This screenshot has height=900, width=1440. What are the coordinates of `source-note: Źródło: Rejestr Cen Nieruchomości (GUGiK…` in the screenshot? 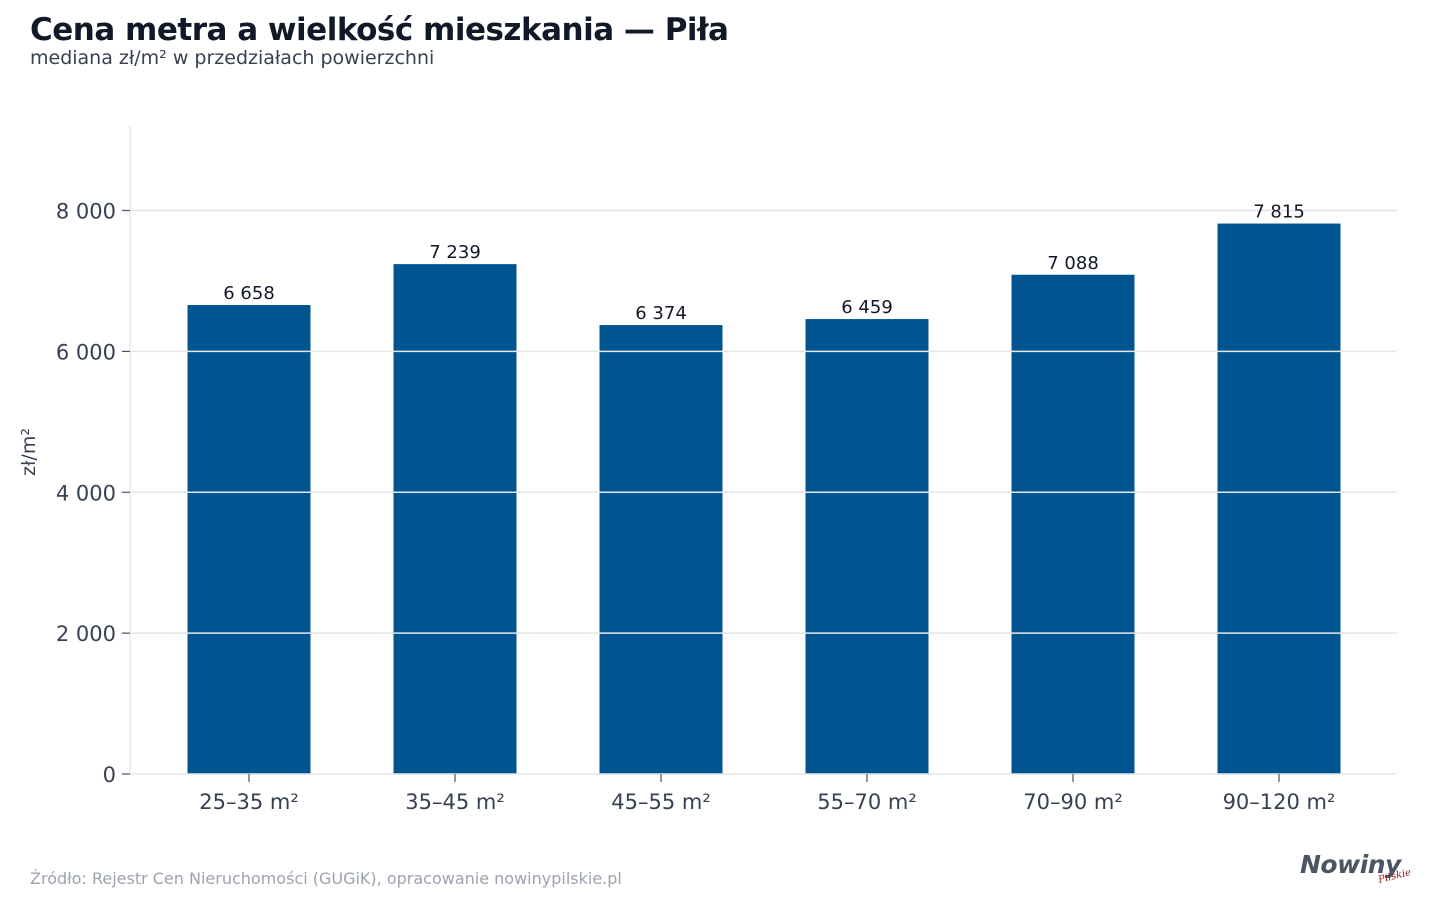 It's located at (326, 878).